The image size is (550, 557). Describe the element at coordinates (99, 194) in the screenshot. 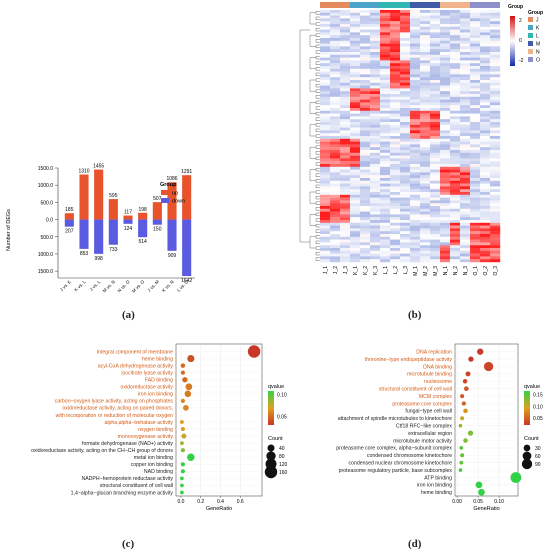

I see `bar-up` at that location.